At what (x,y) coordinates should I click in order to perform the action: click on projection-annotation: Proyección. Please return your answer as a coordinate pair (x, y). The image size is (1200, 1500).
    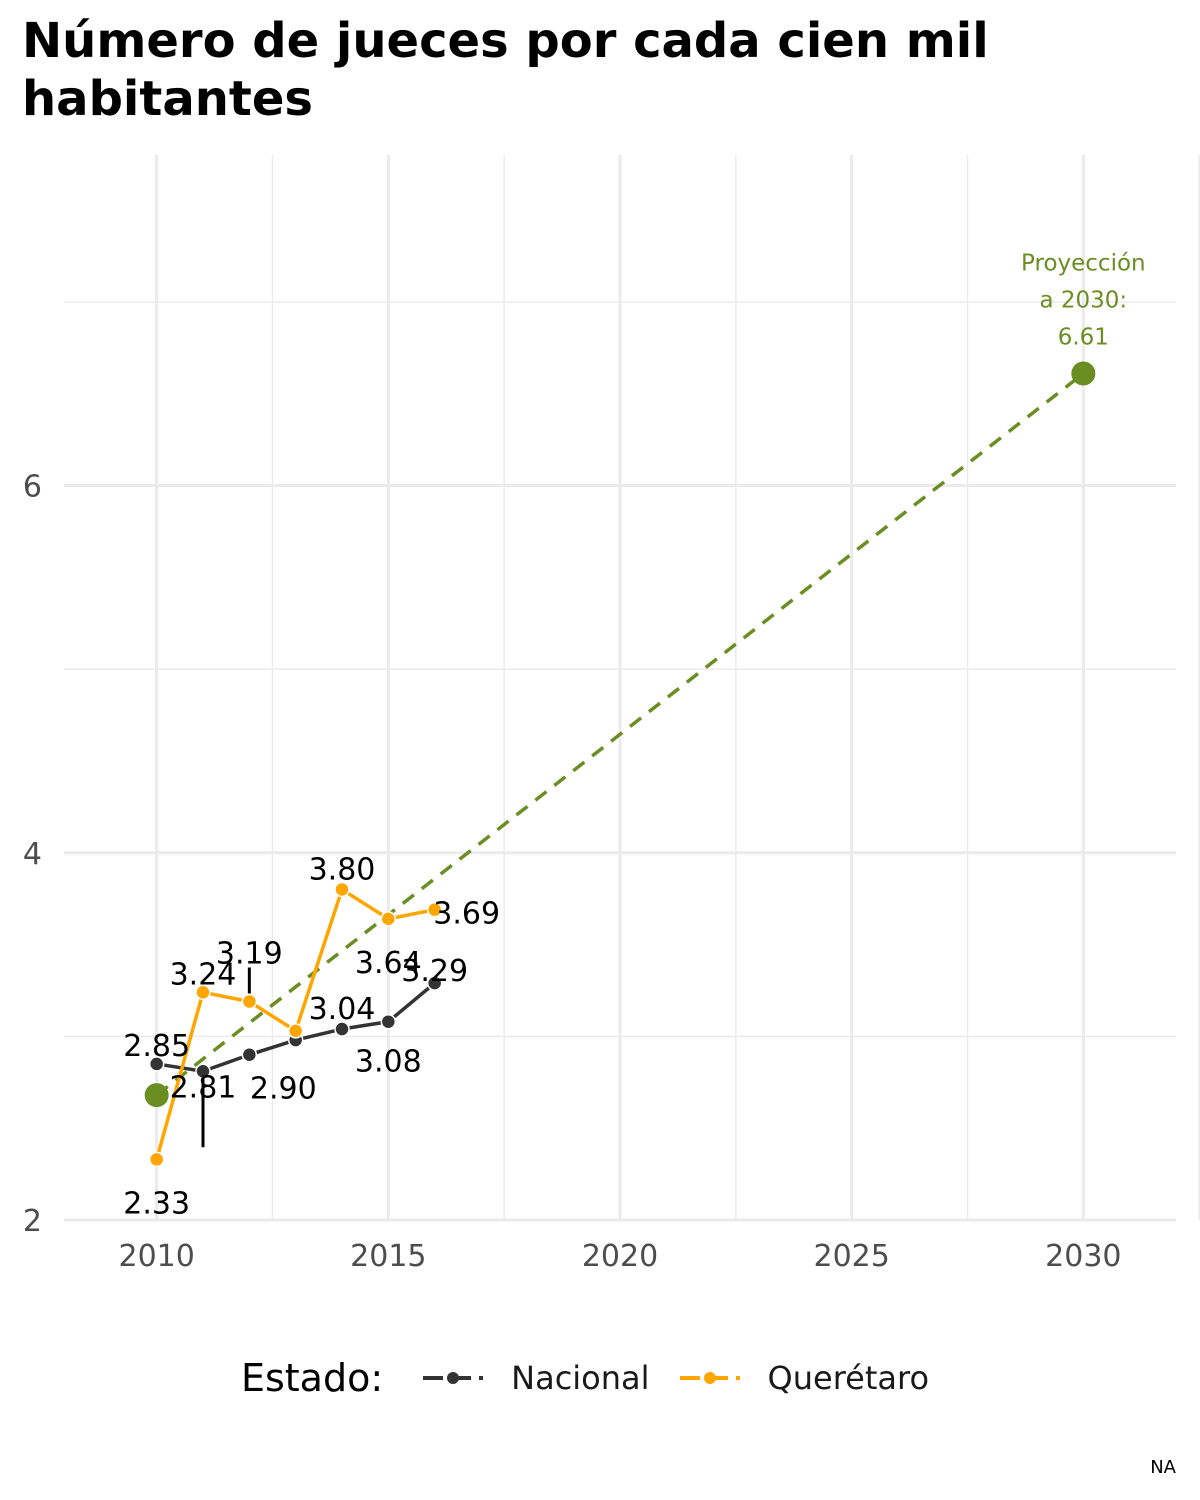
    Looking at the image, I should click on (1083, 264).